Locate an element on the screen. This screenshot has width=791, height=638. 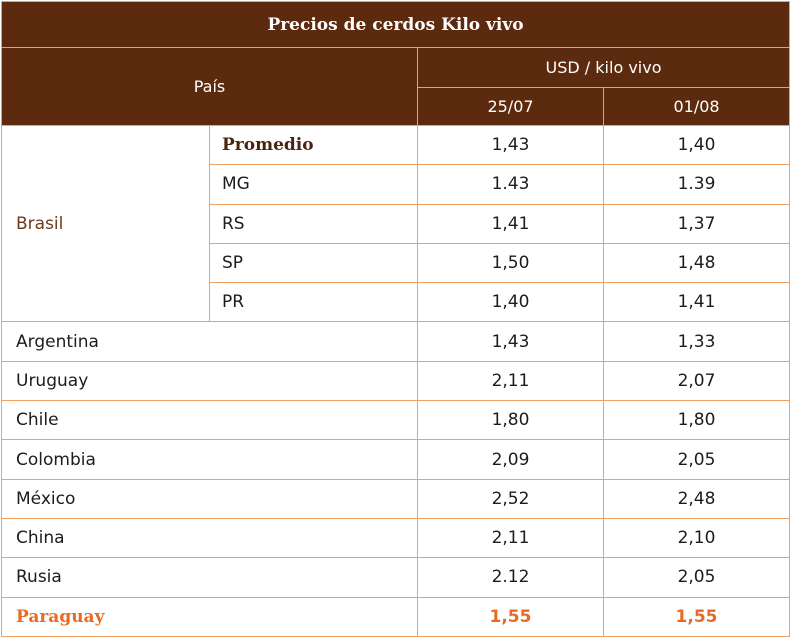
country-brasil: Brasil is located at coordinates (105, 223).